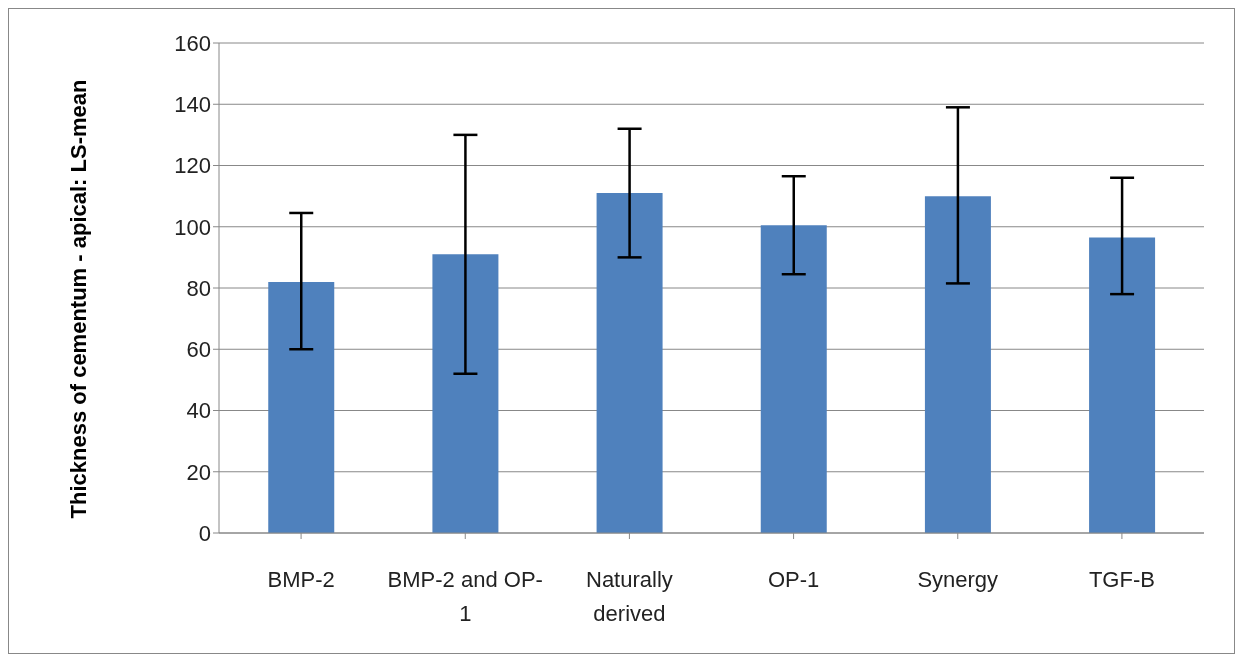  Describe the element at coordinates (301, 580) in the screenshot. I see `x-tick-label: BMP-2` at that location.